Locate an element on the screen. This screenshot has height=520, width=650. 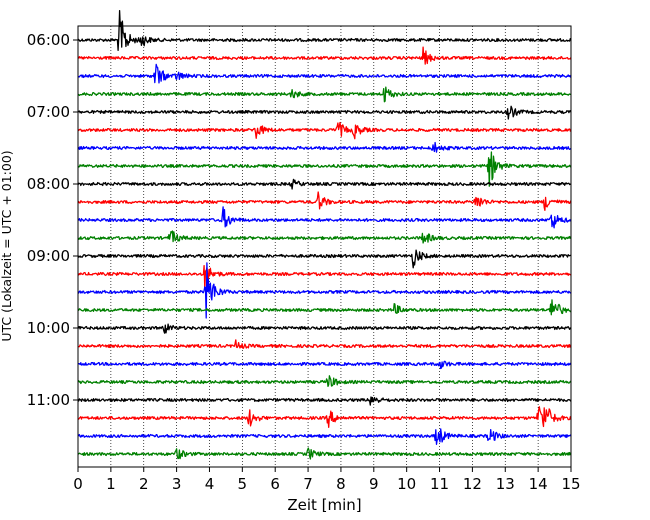
y-axis: 06:00 07:00 08:00 09:00 10:00 11:00 is located at coordinates (52, 220).